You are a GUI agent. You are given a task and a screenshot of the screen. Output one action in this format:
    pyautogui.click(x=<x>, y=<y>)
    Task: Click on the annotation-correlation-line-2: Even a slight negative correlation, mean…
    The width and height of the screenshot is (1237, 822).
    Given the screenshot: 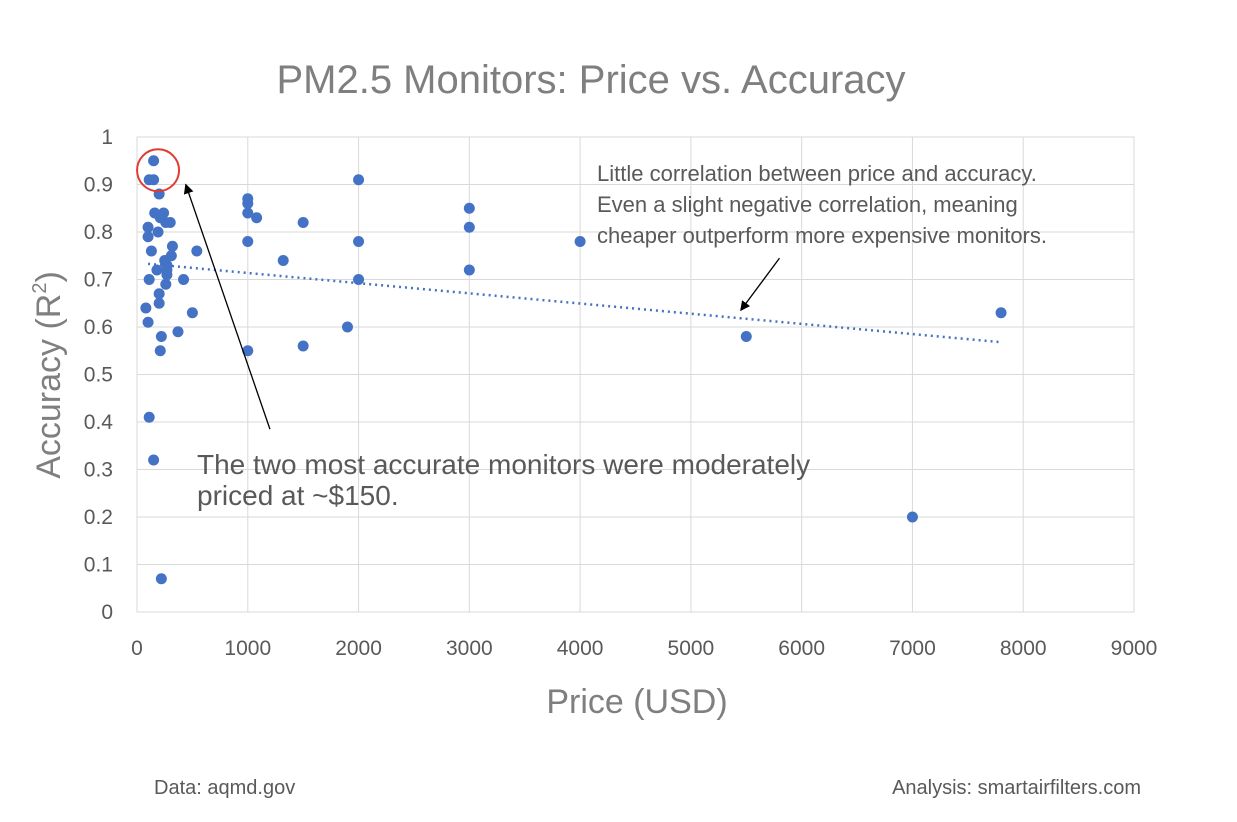 What is the action you would take?
    pyautogui.click(x=807, y=204)
    